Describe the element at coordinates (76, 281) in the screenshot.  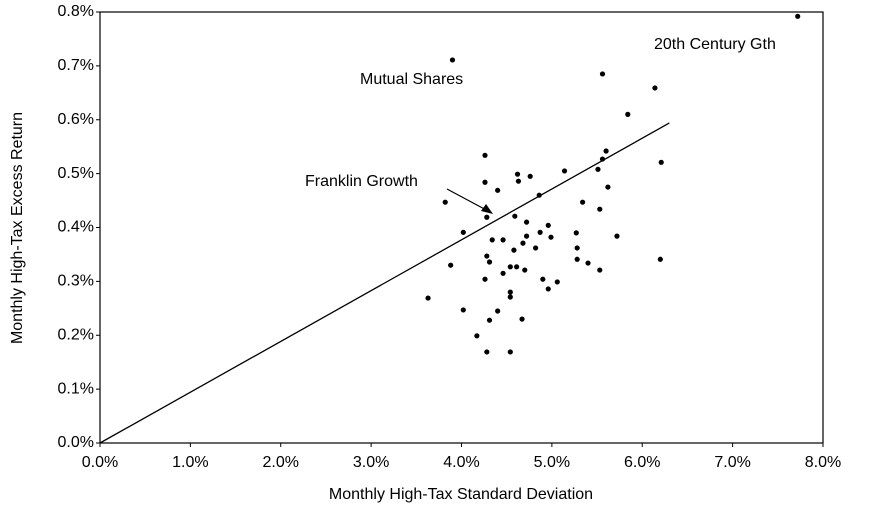
I see `y-tick-label: 0.3%` at that location.